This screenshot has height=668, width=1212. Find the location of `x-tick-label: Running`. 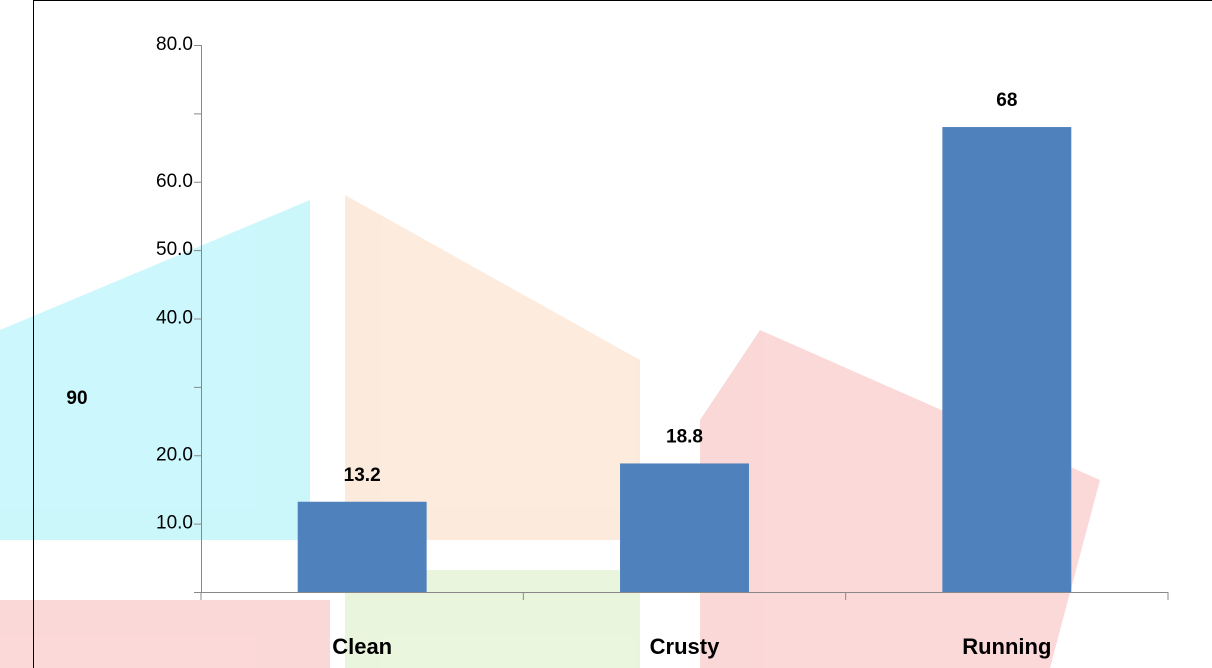

x-tick-label: Running is located at coordinates (1006, 646).